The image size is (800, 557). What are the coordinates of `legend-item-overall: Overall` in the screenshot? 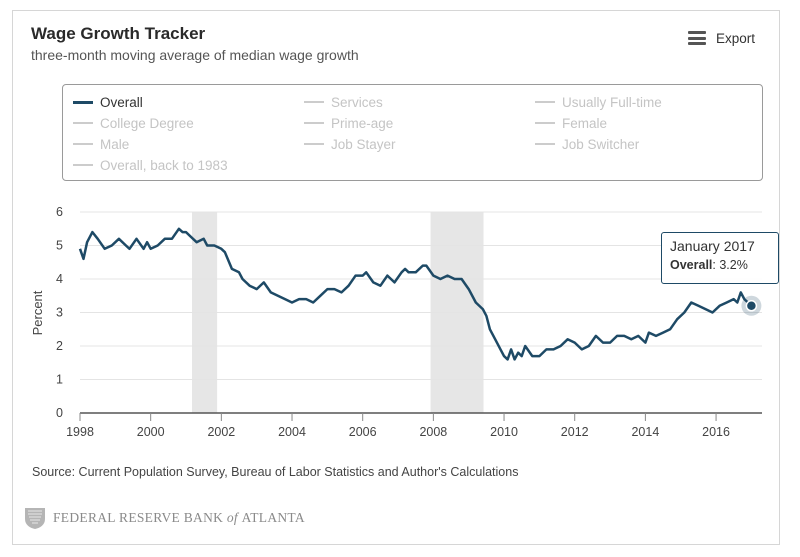 It's located at (108, 102).